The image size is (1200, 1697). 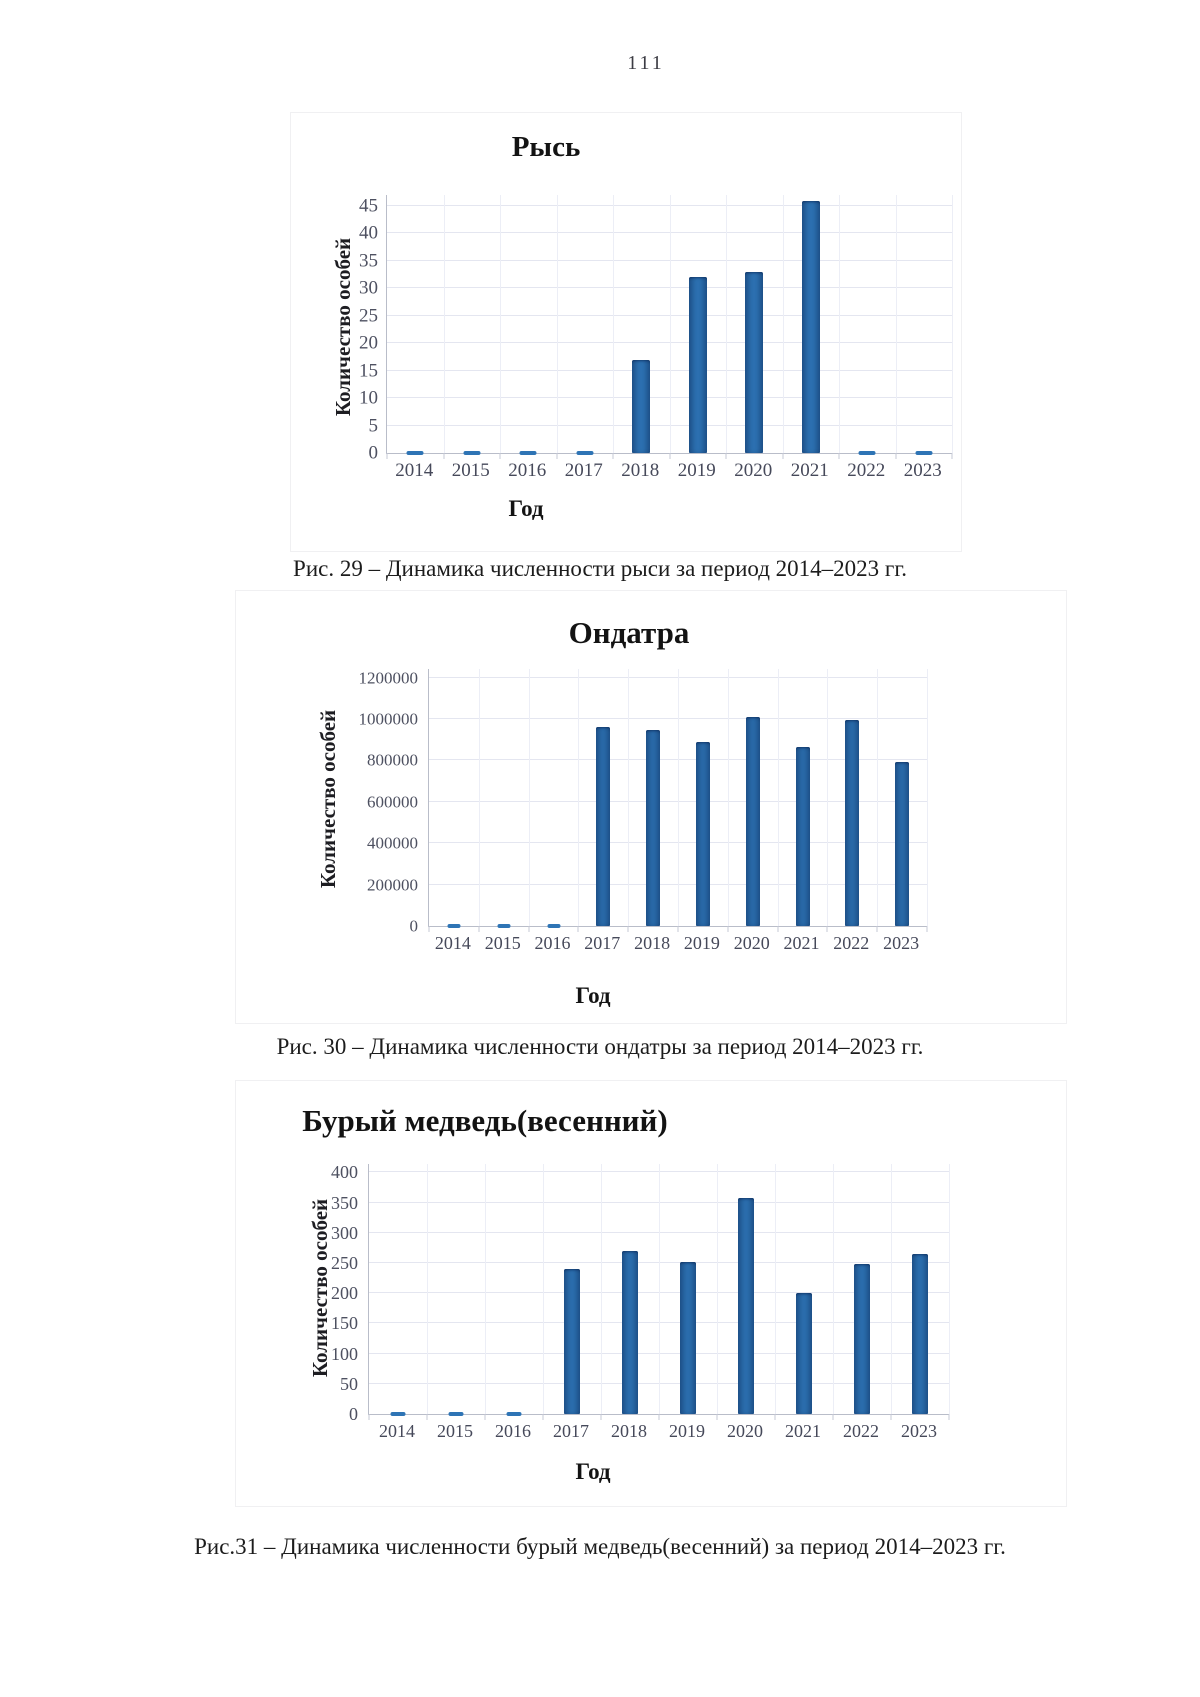 What do you see at coordinates (646, 63) in the screenshot?
I see `page-number: 111` at bounding box center [646, 63].